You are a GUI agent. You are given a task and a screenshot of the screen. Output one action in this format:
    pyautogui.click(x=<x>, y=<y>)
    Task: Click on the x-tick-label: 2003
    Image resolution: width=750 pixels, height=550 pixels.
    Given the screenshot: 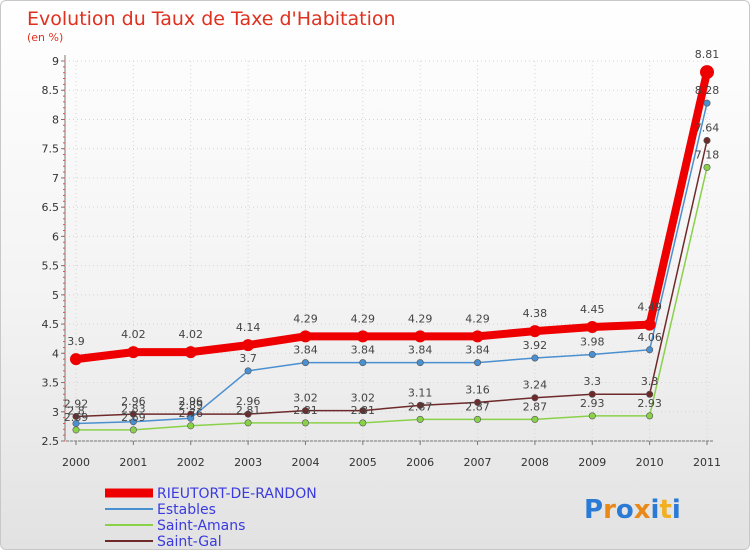 What is the action you would take?
    pyautogui.click(x=248, y=462)
    